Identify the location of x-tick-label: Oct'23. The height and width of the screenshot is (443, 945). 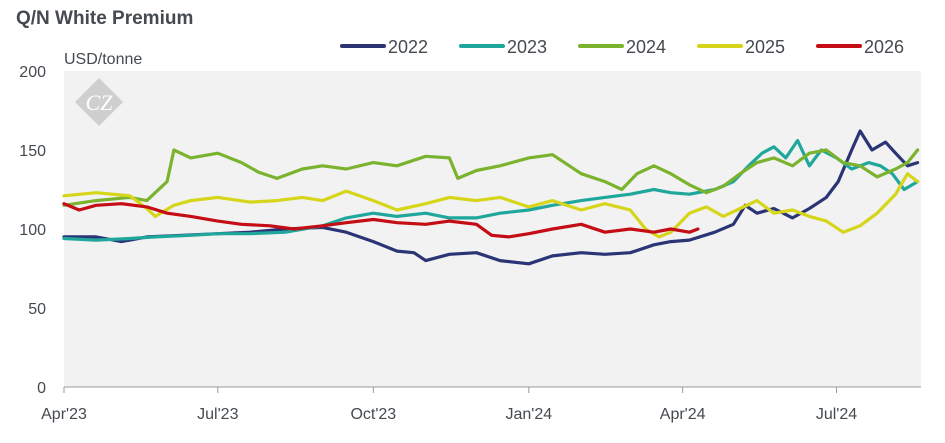
(373, 414).